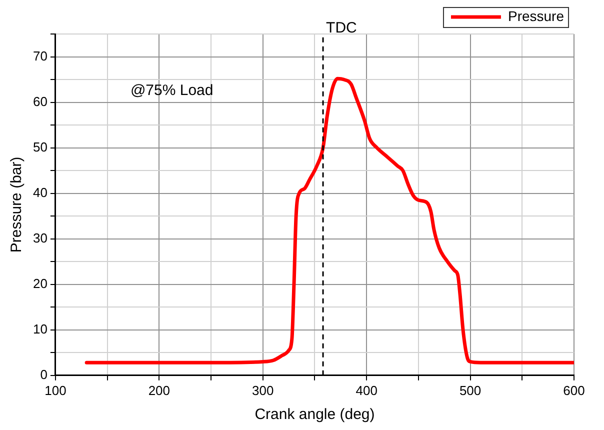 The width and height of the screenshot is (604, 430). Describe the element at coordinates (367, 390) in the screenshot. I see `x-tick-label: 400` at that location.